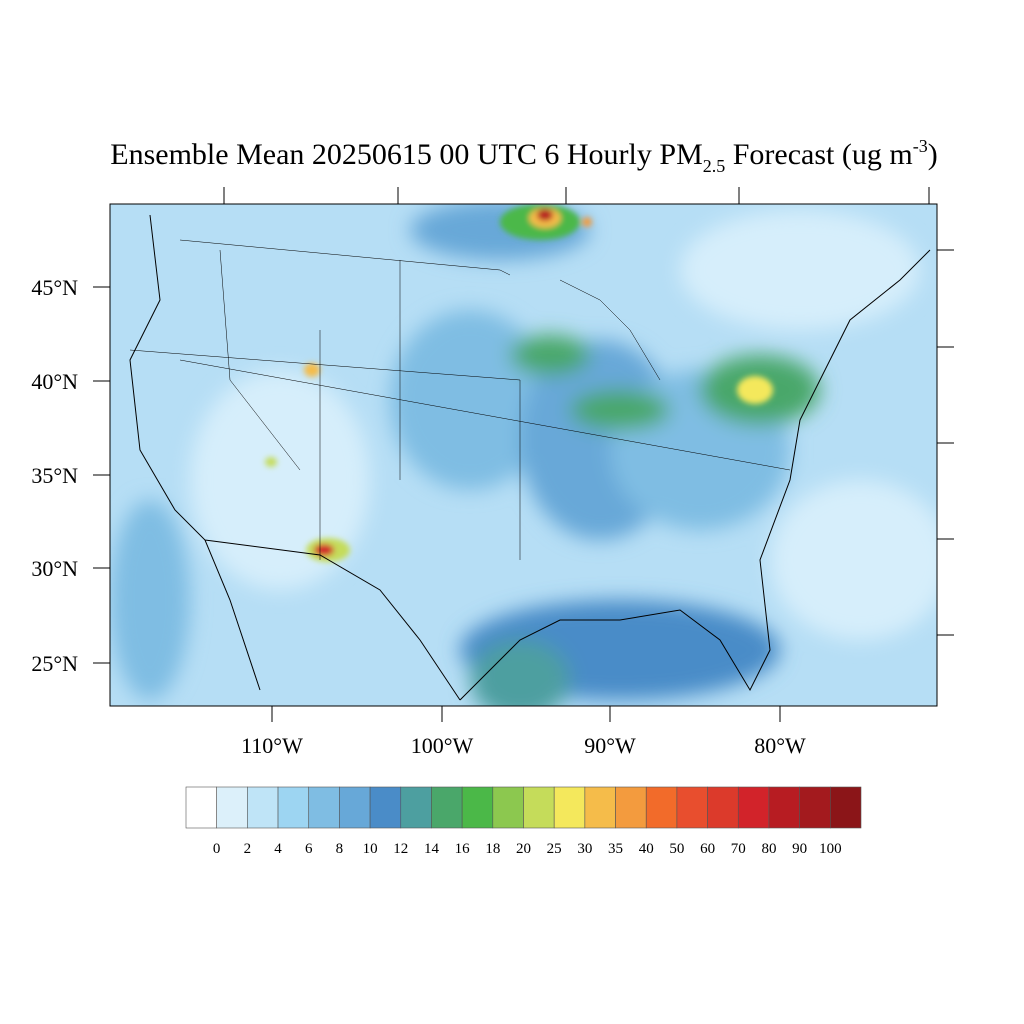 The height and width of the screenshot is (1024, 1024). I want to click on colorbar-label: 40, so click(646, 849).